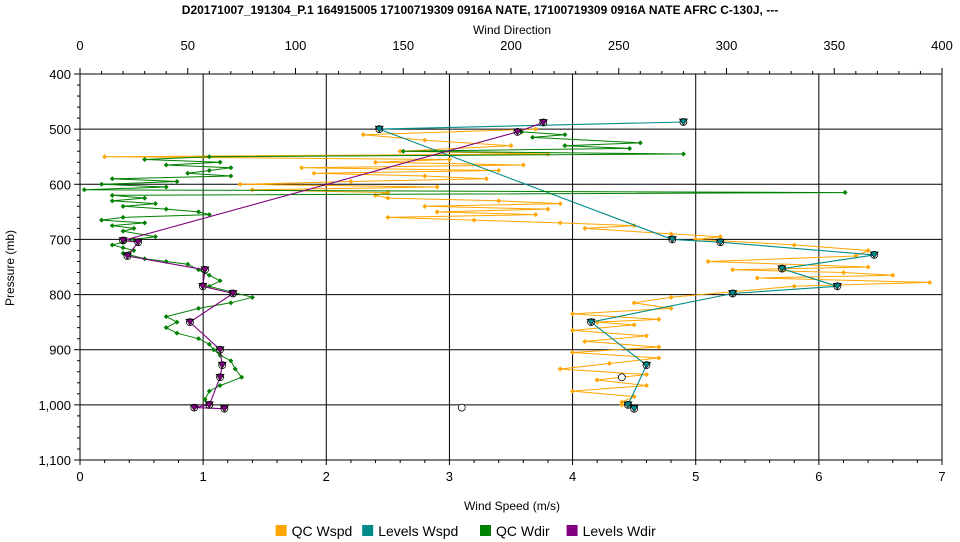  I want to click on legend-swatch, so click(368, 530).